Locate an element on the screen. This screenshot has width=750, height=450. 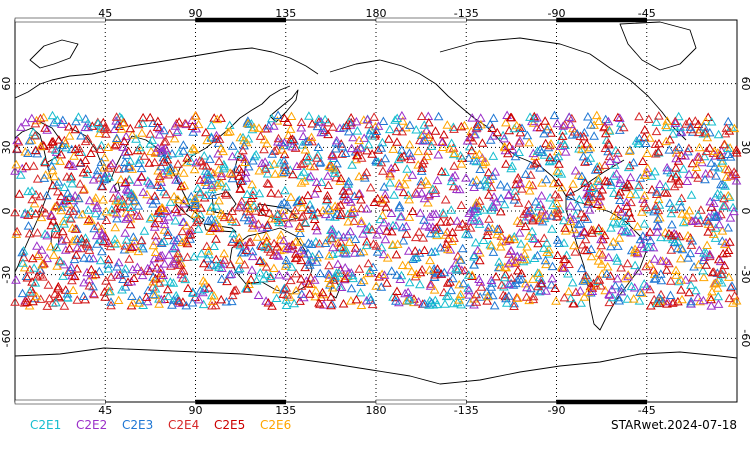
scandinavia-coast is located at coordinates (54, 54).